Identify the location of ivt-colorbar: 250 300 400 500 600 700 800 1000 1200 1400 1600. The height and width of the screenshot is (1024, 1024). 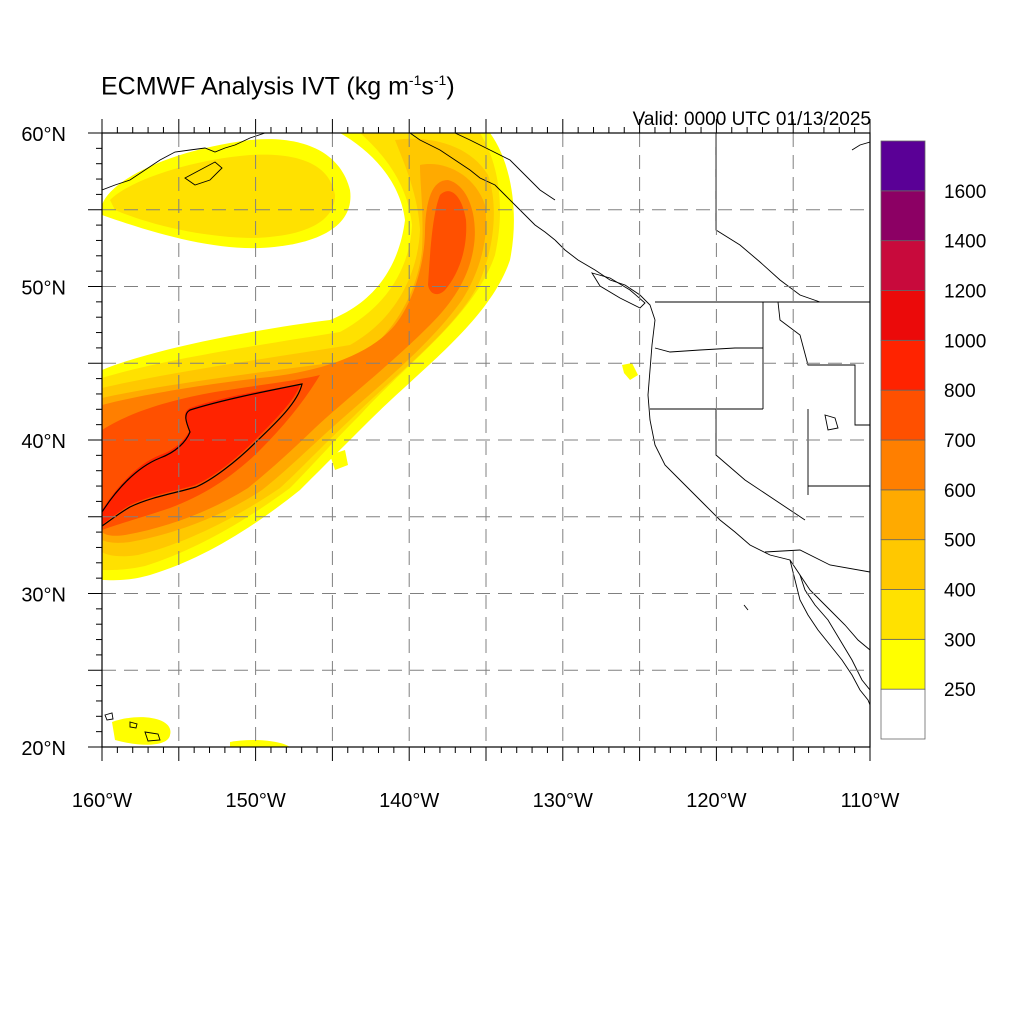
(933, 440).